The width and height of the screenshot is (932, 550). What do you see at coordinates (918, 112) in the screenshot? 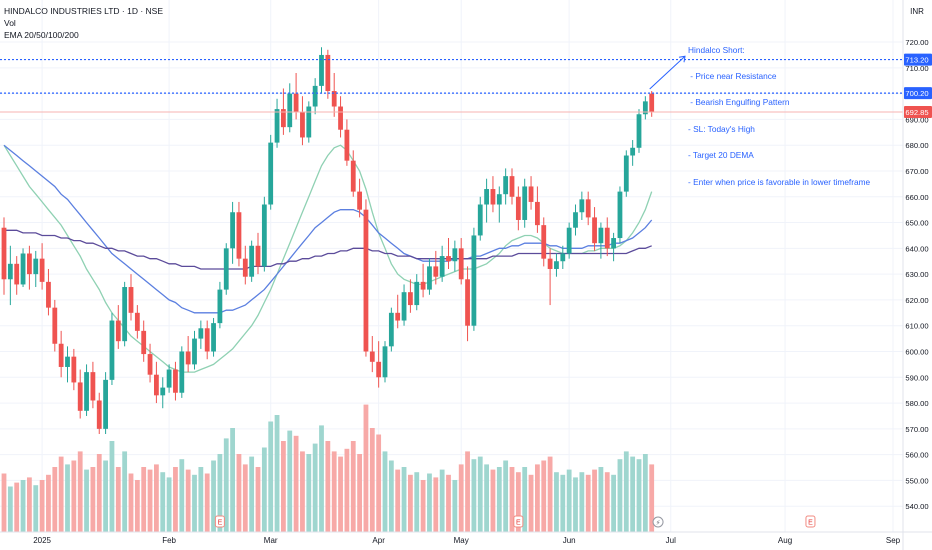
I see `price-axis-label-bg` at bounding box center [918, 112].